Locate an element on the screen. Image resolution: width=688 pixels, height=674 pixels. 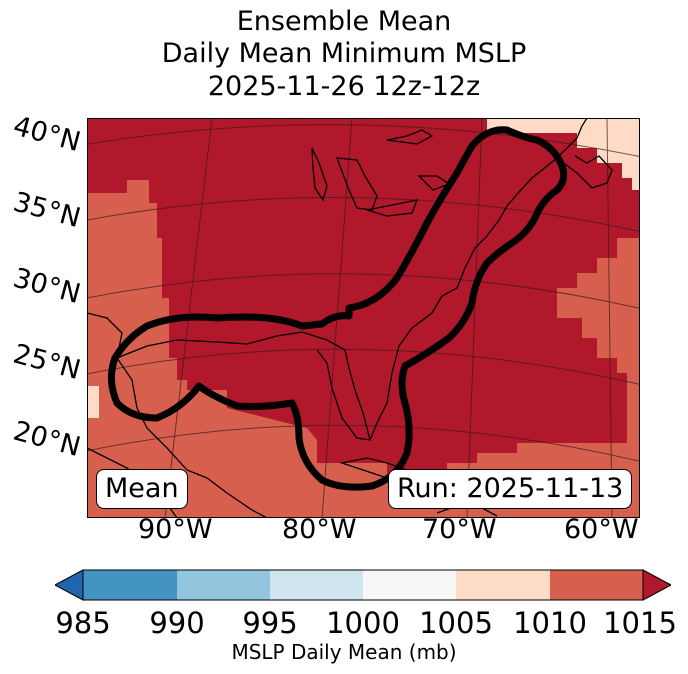
lat-label-30: 30°N is located at coordinates (46, 286).